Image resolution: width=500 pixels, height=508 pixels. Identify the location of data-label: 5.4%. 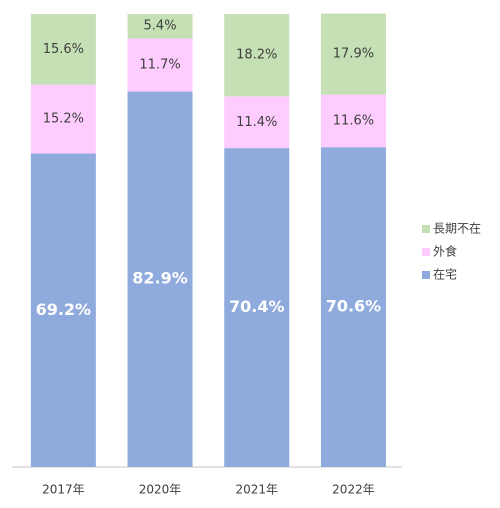
(160, 26).